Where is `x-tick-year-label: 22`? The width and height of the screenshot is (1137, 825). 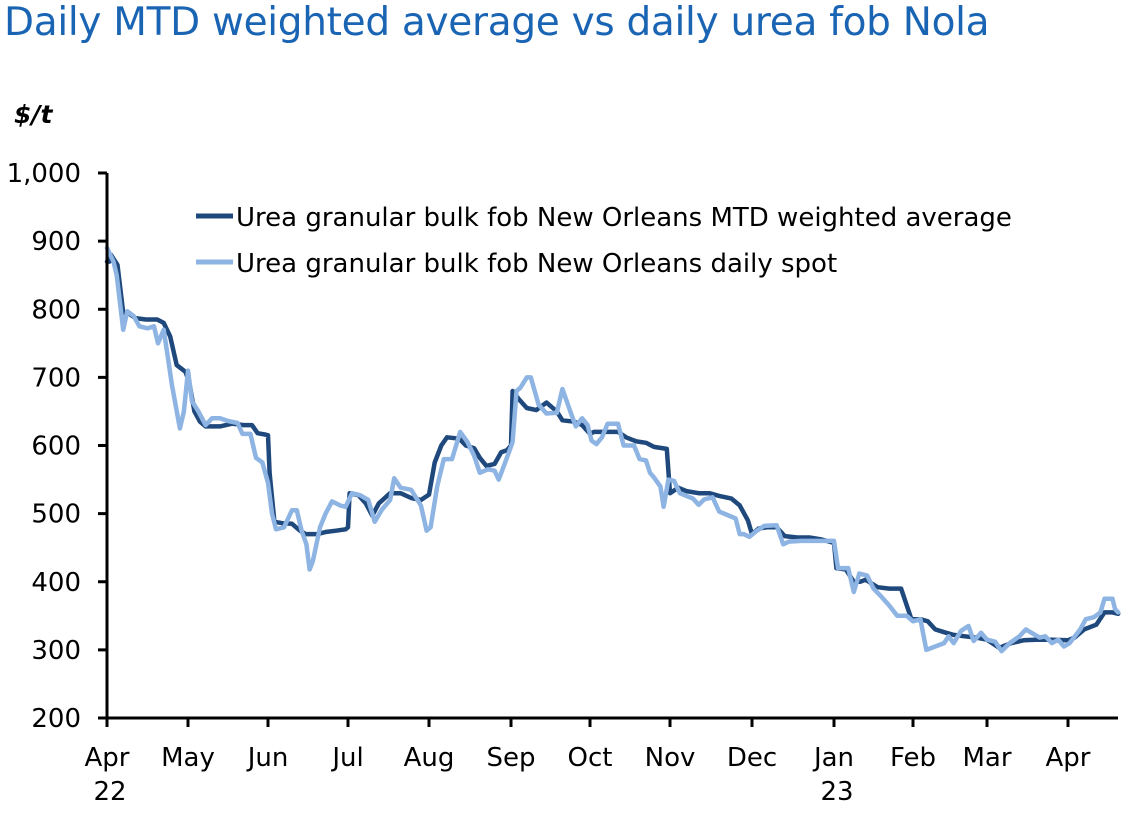 x-tick-year-label: 22 is located at coordinates (109, 792).